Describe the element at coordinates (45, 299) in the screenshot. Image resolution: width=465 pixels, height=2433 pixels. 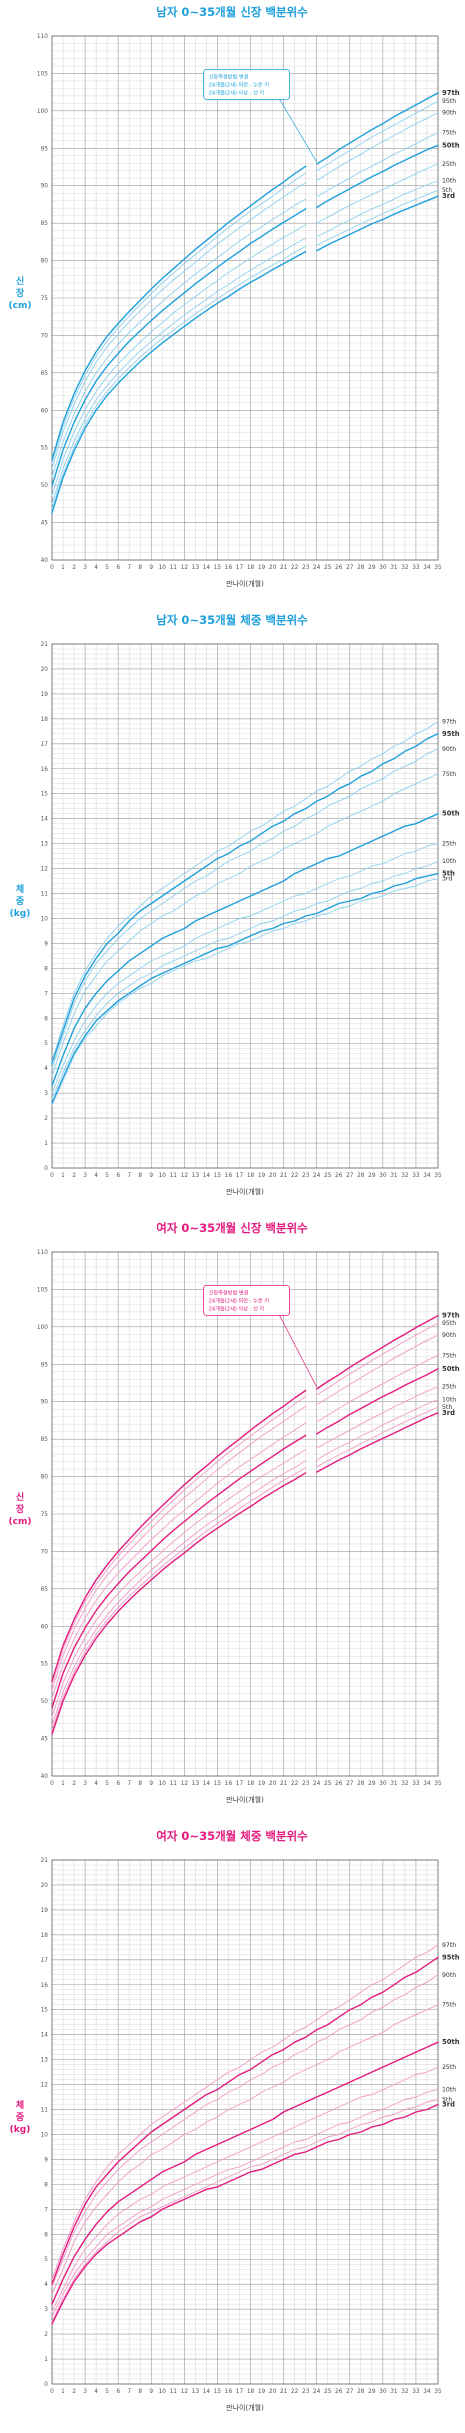
I see `y-tick-label: 75` at that location.